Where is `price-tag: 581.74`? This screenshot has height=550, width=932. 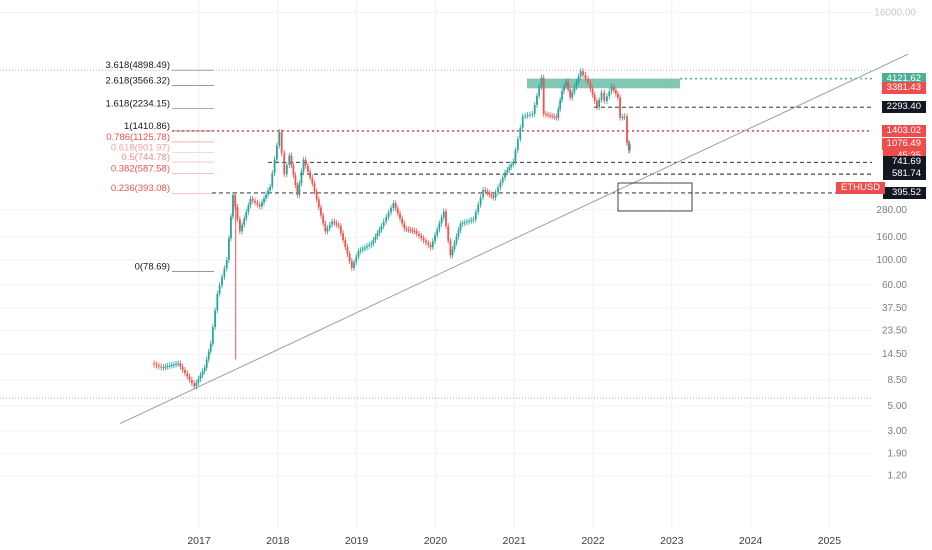
price-tag: 581.74 is located at coordinates (904, 174).